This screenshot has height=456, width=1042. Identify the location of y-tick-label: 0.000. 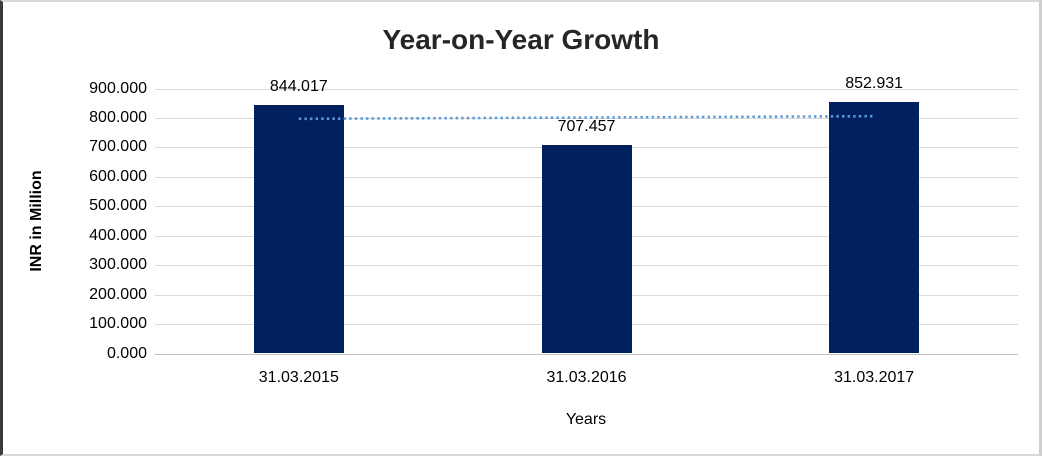
(126, 353).